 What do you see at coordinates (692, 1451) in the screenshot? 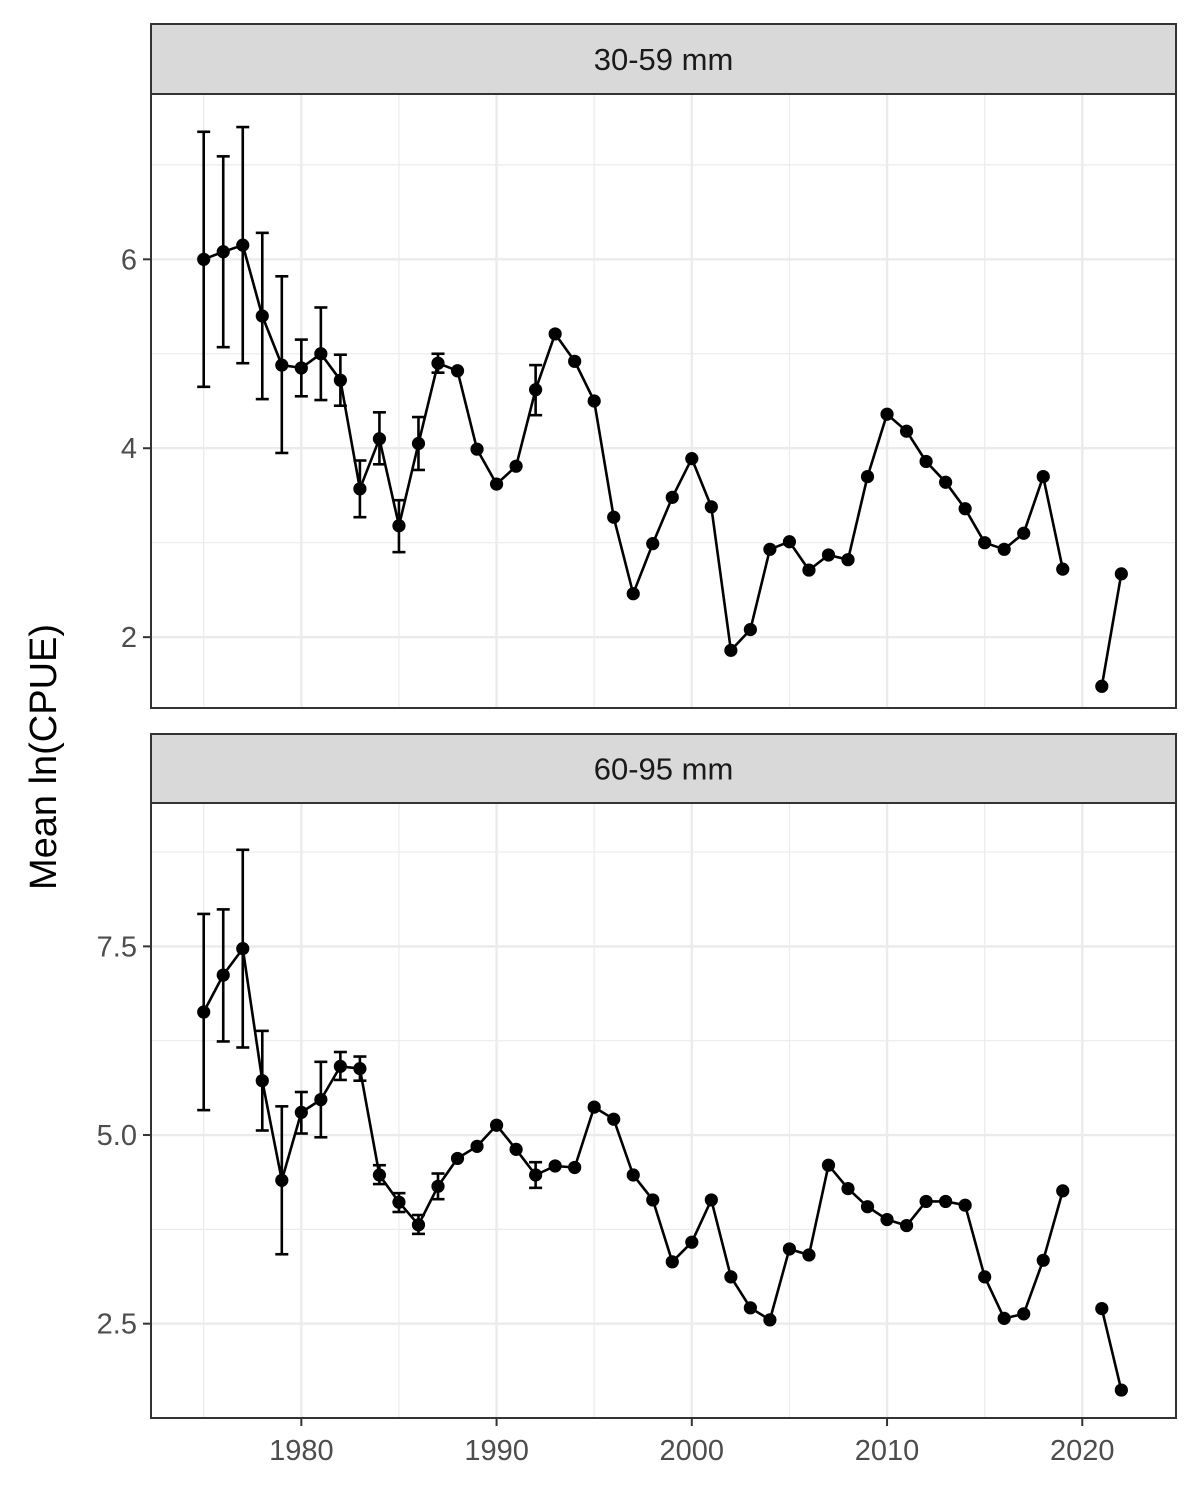
I see `x-tick-label: 2000` at bounding box center [692, 1451].